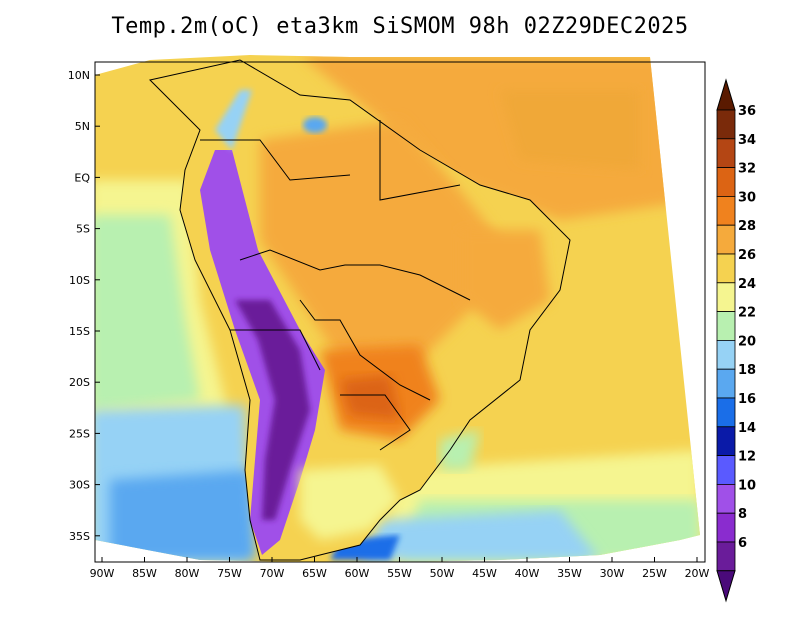 This screenshot has width=800, height=618. What do you see at coordinates (144, 573) in the screenshot?
I see `lon-label: 85W` at bounding box center [144, 573].